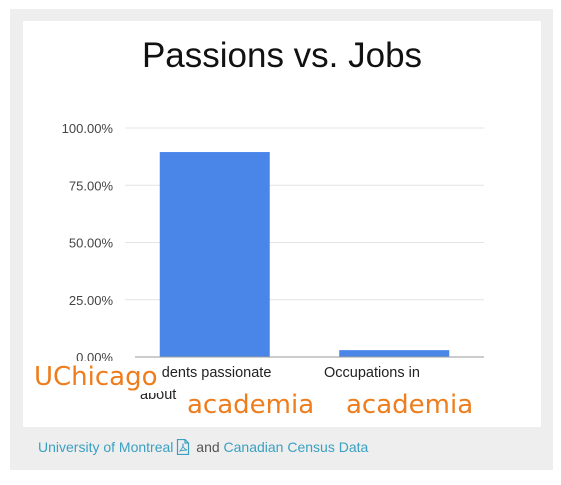  What do you see at coordinates (208, 447) in the screenshot?
I see `credits-connector: and` at bounding box center [208, 447].